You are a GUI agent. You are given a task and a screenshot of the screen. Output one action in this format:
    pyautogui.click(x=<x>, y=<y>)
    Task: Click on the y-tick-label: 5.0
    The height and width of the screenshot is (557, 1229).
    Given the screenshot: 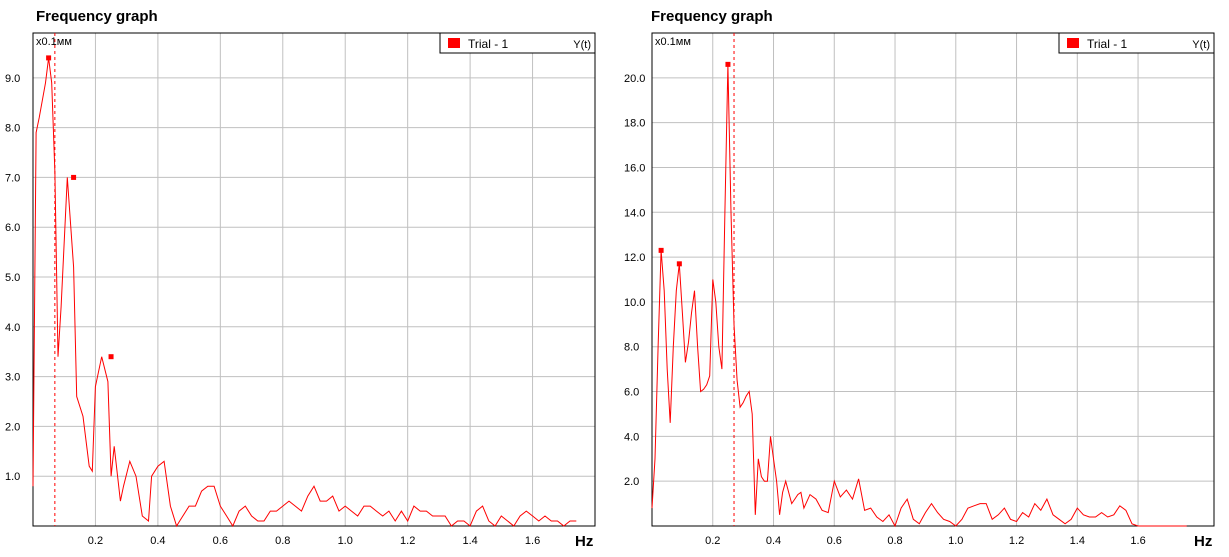 What is the action you would take?
    pyautogui.click(x=12, y=278)
    